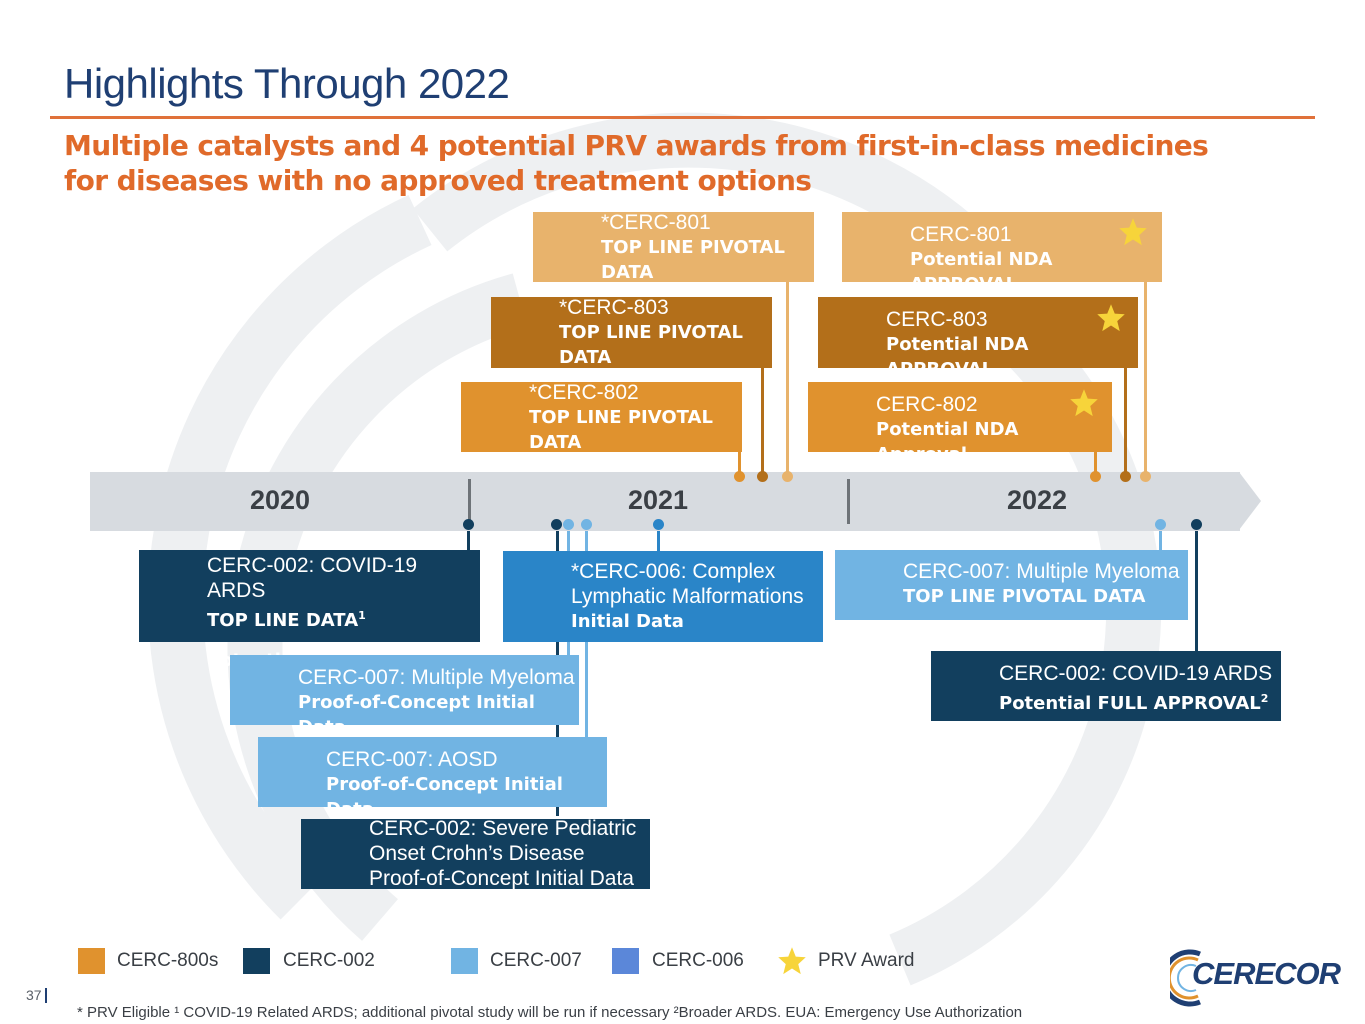 Image resolution: width=1365 pixels, height=1024 pixels. I want to click on connector-mm-piv, so click(1160, 538).